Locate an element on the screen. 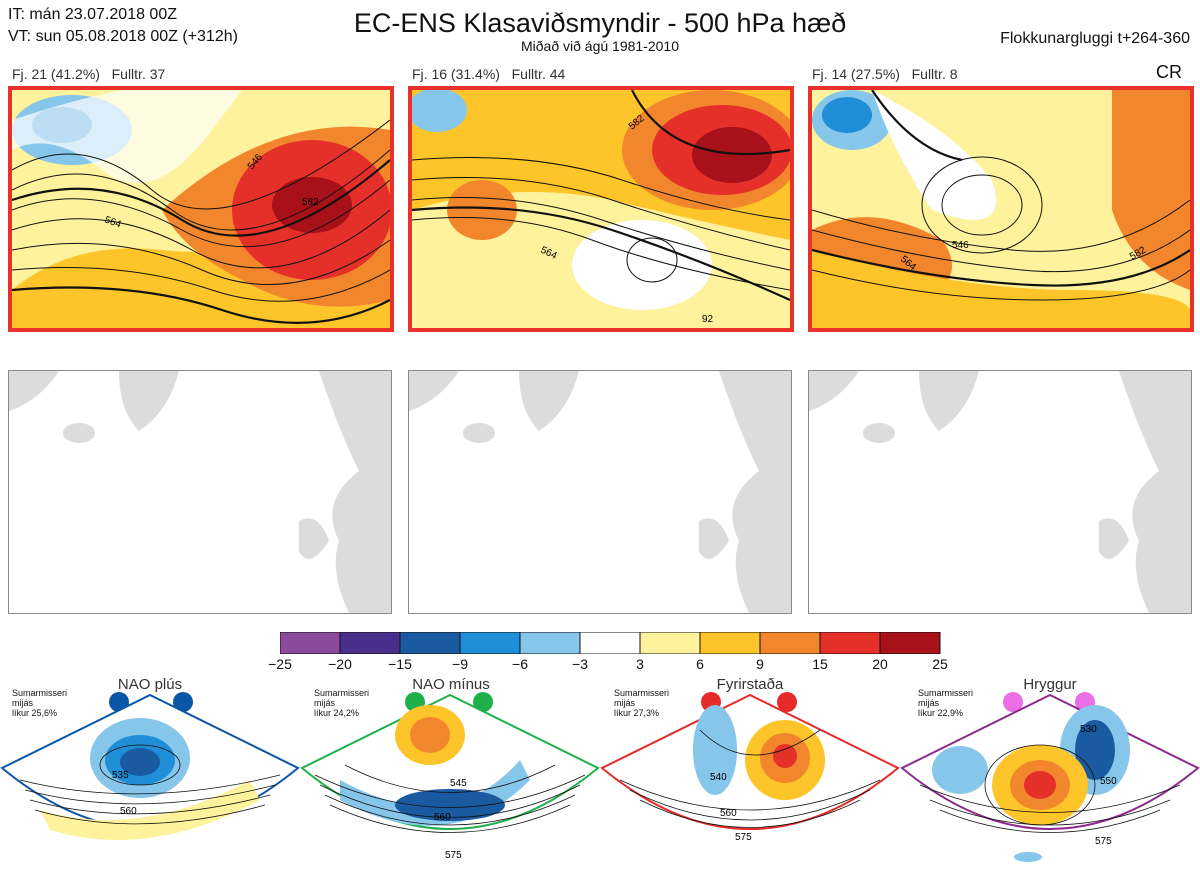 The width and height of the screenshot is (1200, 871). regime-1-map: 535 560 is located at coordinates (150, 780).